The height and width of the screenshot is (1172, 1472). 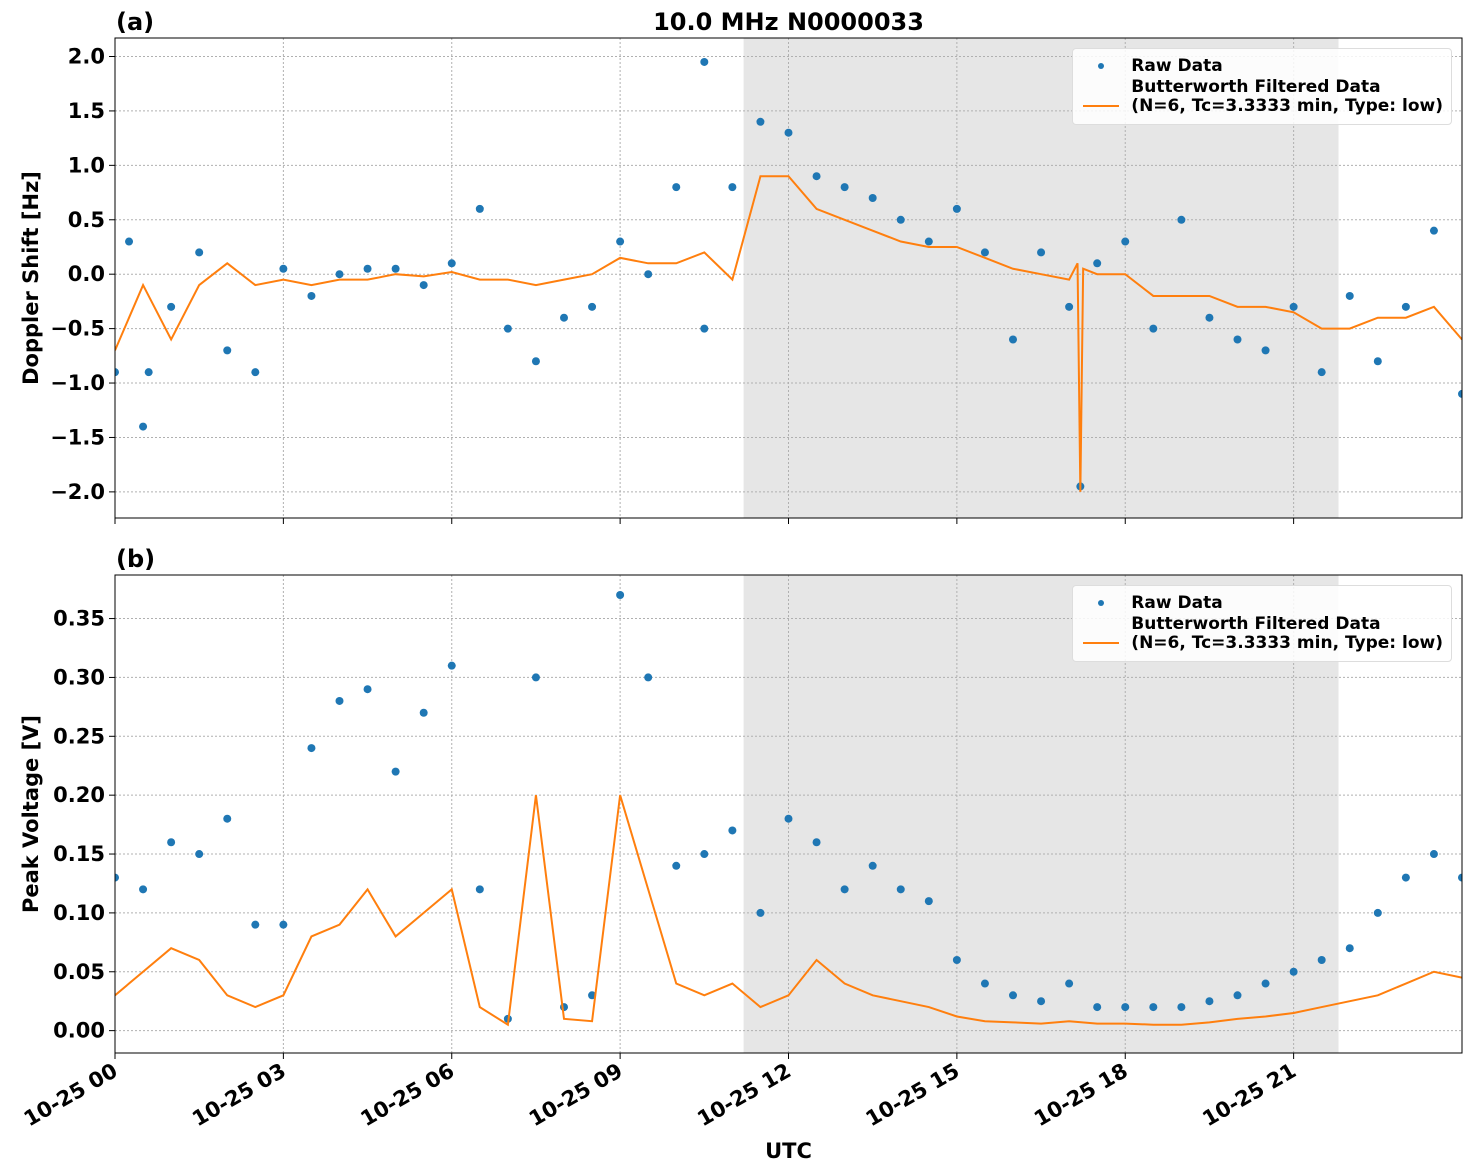 What do you see at coordinates (135, 22) in the screenshot?
I see `panel-label: (a)` at bounding box center [135, 22].